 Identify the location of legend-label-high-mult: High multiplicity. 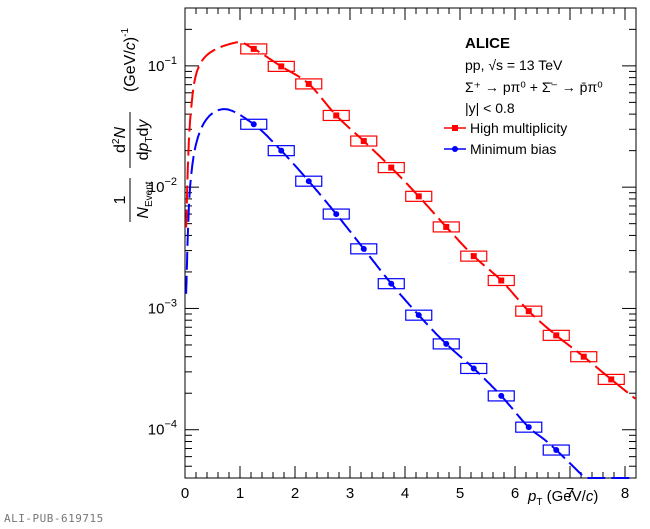
(518, 128).